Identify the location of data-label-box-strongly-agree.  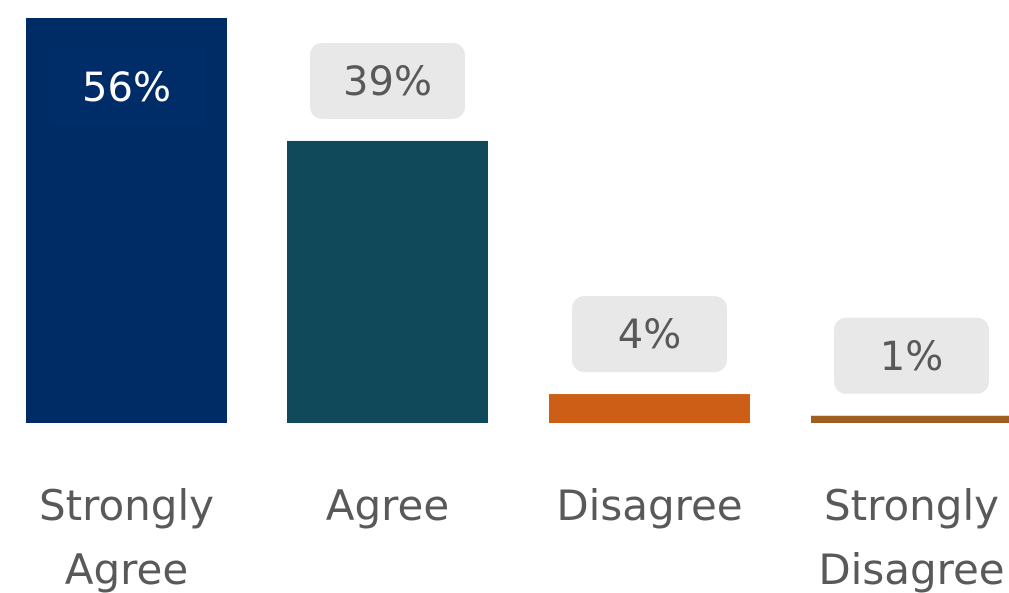
(126, 87).